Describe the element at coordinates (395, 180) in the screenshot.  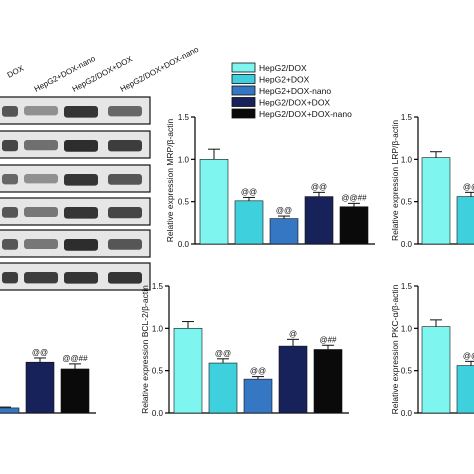
I see `y-axis-label: Relative expression LRP/β-actin` at that location.